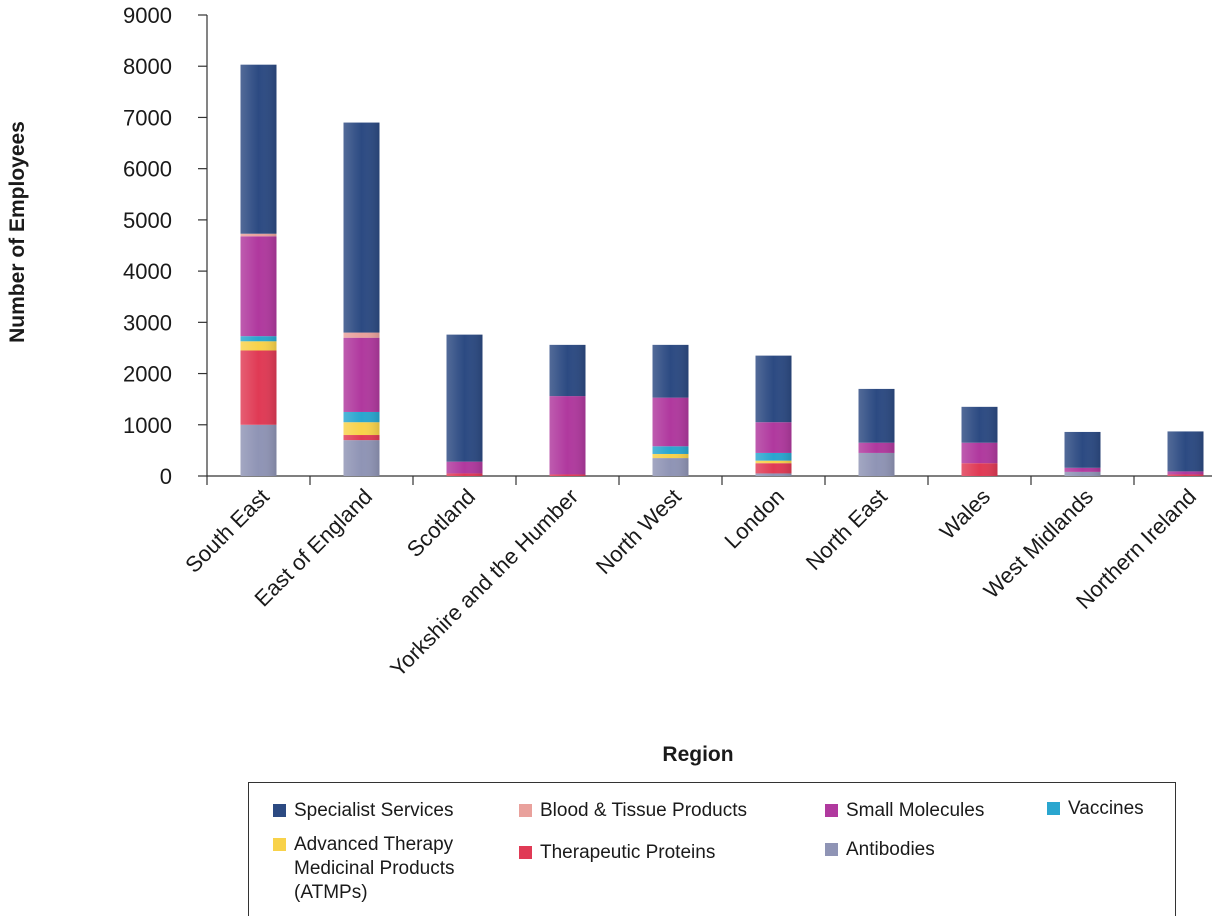 The height and width of the screenshot is (916, 1212). I want to click on bar-london-vaccines, so click(773, 456).